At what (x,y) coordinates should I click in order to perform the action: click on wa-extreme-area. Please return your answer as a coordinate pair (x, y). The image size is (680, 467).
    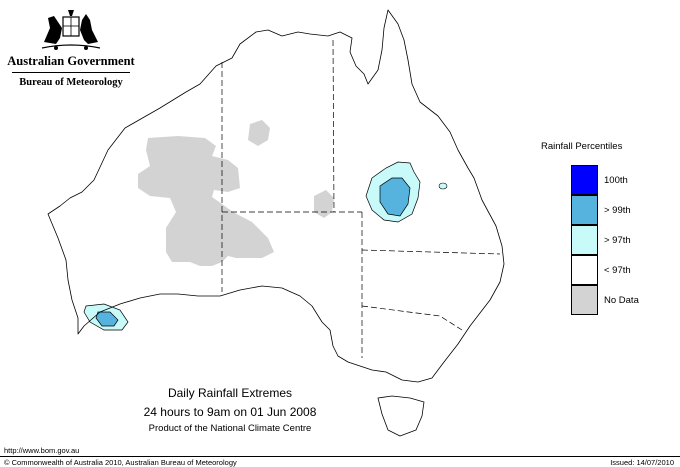
    Looking at the image, I should click on (106, 317).